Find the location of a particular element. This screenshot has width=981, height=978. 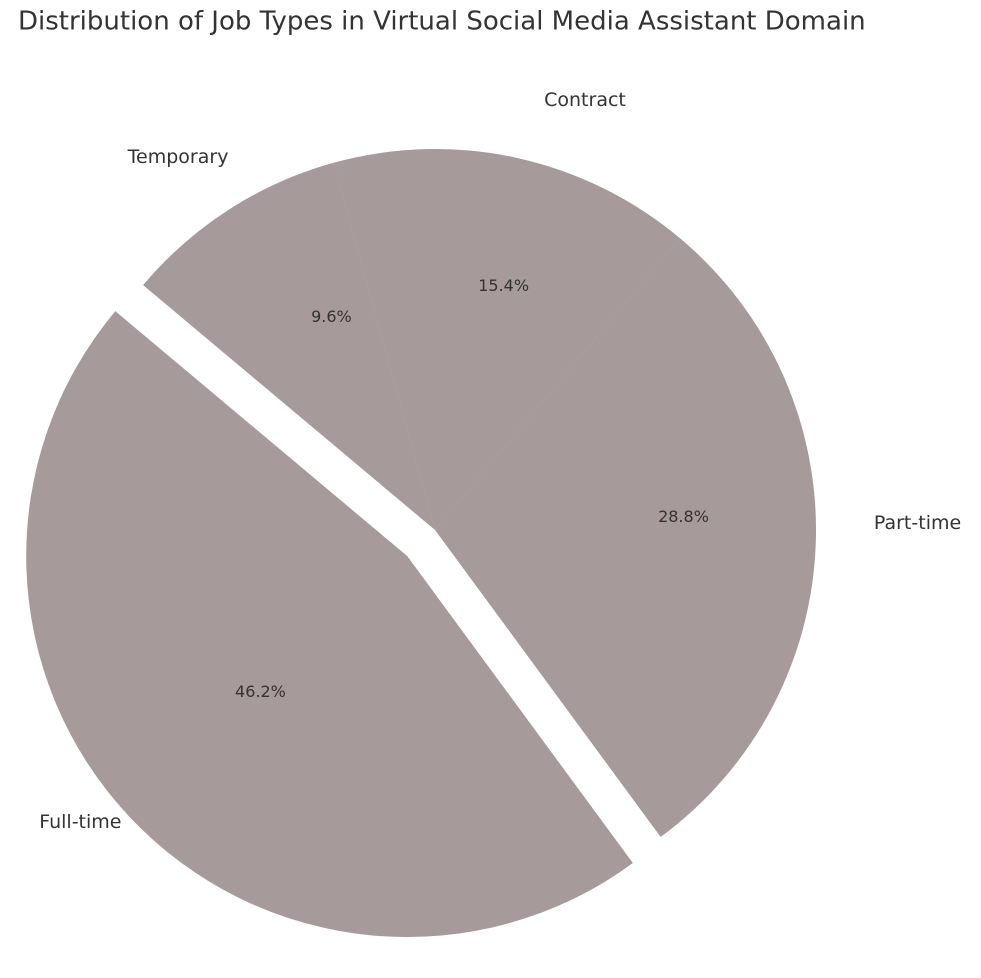

slice-label: Temporary is located at coordinates (178, 157).